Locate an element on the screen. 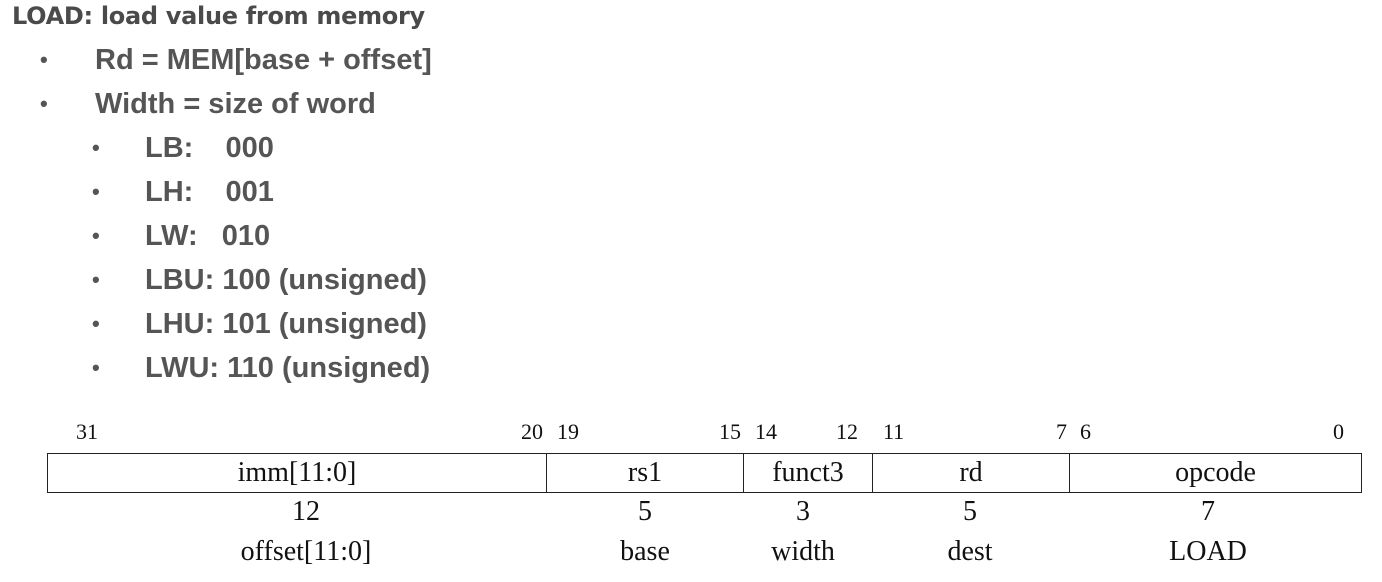  instruction-fields-row: imm[11:0] rs1 funct3 rd opcode is located at coordinates (704, 473).